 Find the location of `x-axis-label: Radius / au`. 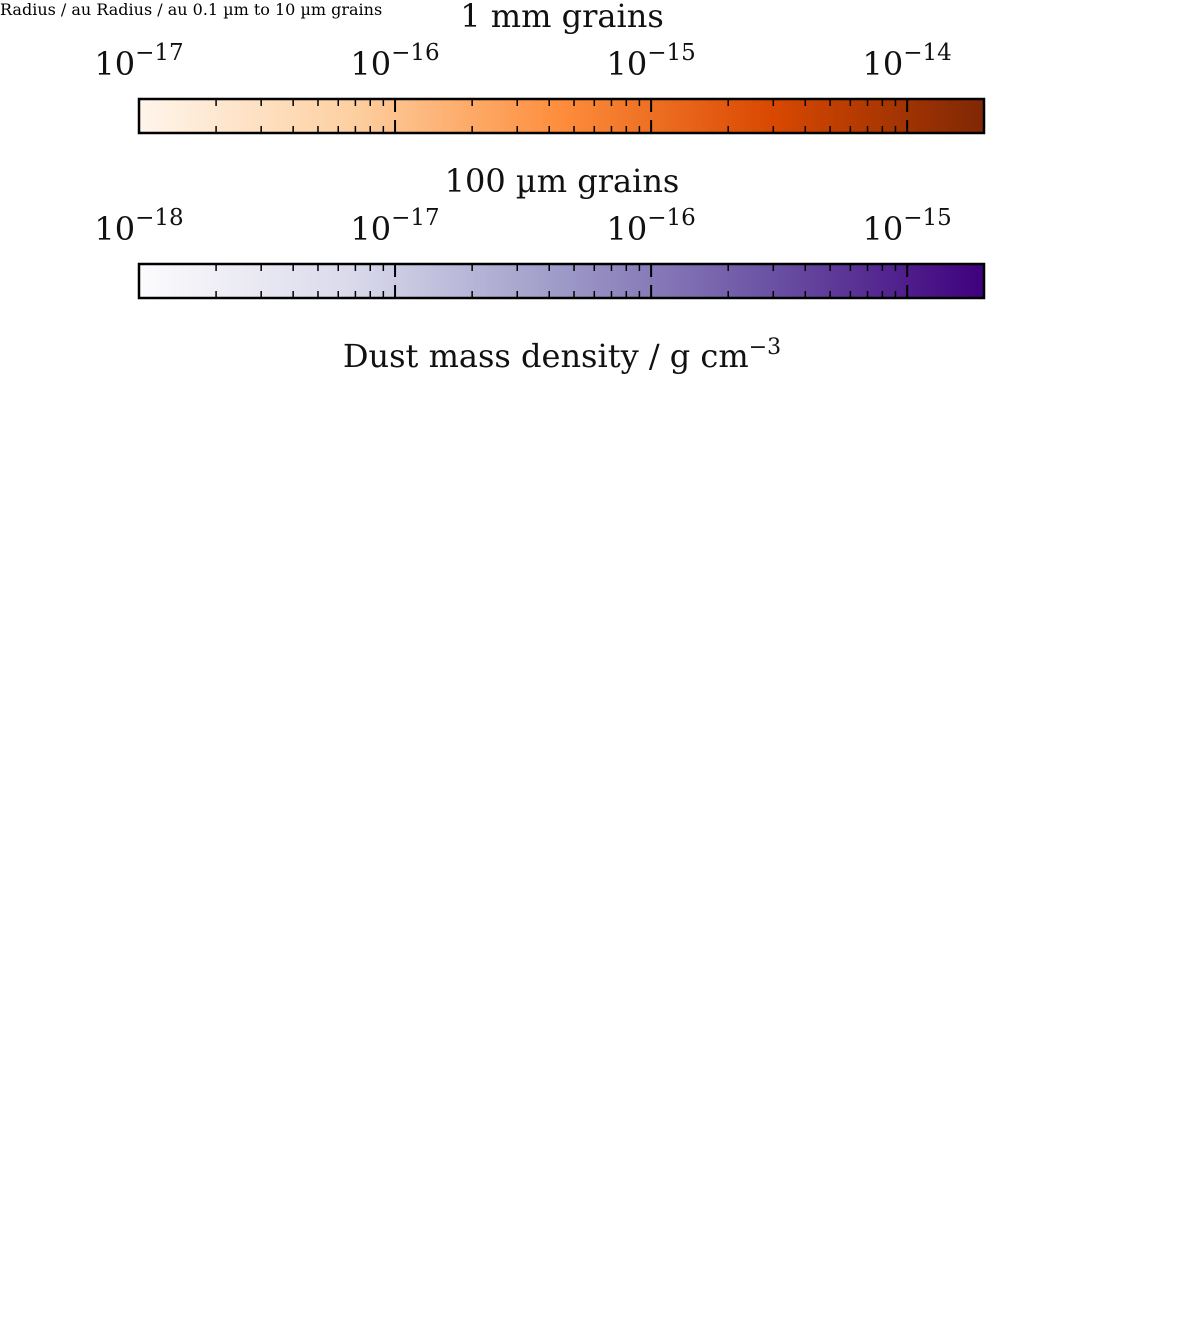

x-axis-label: Radius / au is located at coordinates (46, 9).